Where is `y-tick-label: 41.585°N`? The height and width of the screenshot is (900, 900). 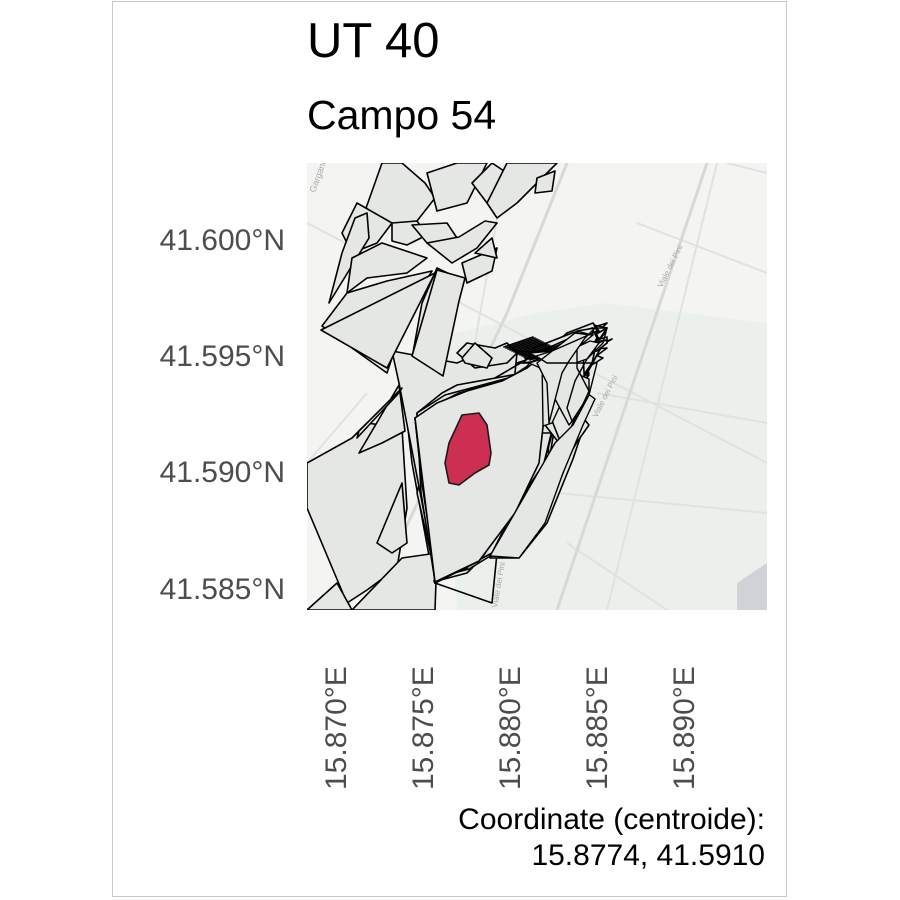 y-tick-label: 41.585°N is located at coordinates (222, 589).